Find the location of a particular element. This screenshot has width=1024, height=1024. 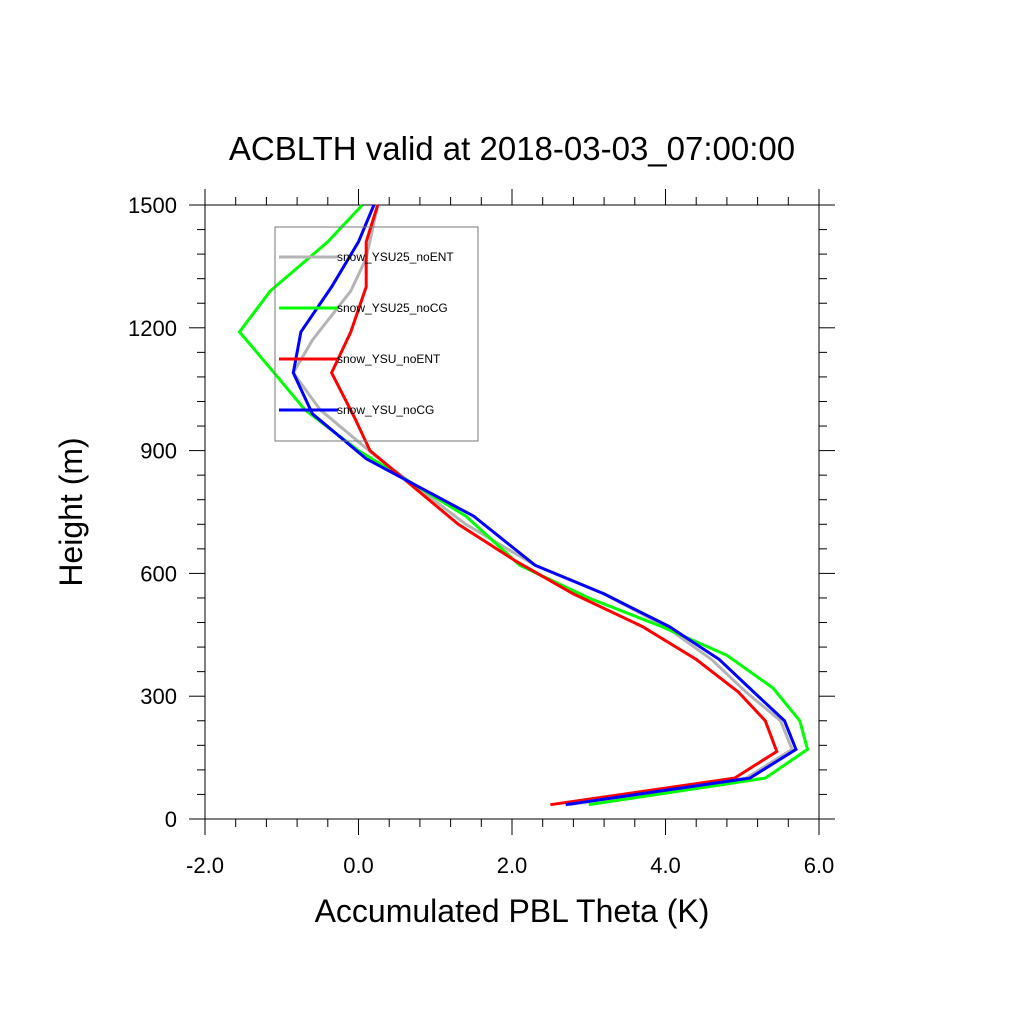

legend-label: snow_YSU_noENT is located at coordinates (389, 359).